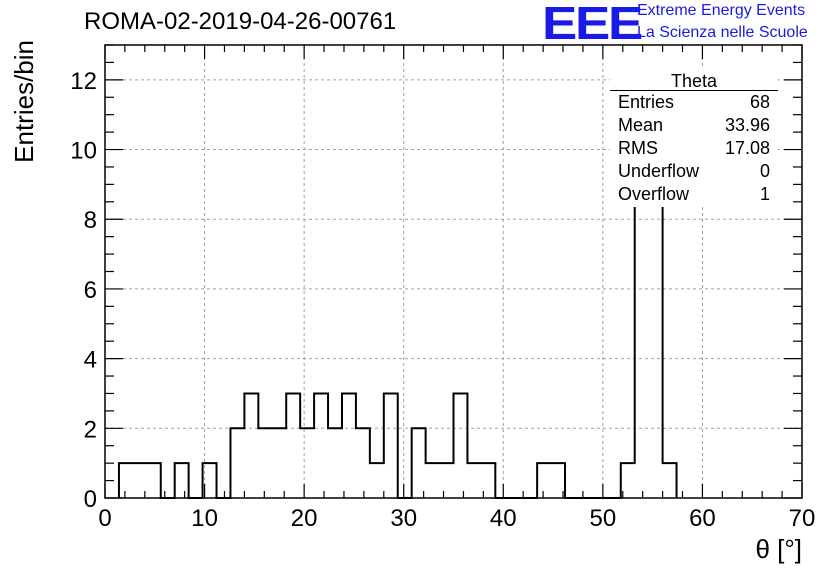  I want to click on y-tick-label: 0, so click(90, 499).